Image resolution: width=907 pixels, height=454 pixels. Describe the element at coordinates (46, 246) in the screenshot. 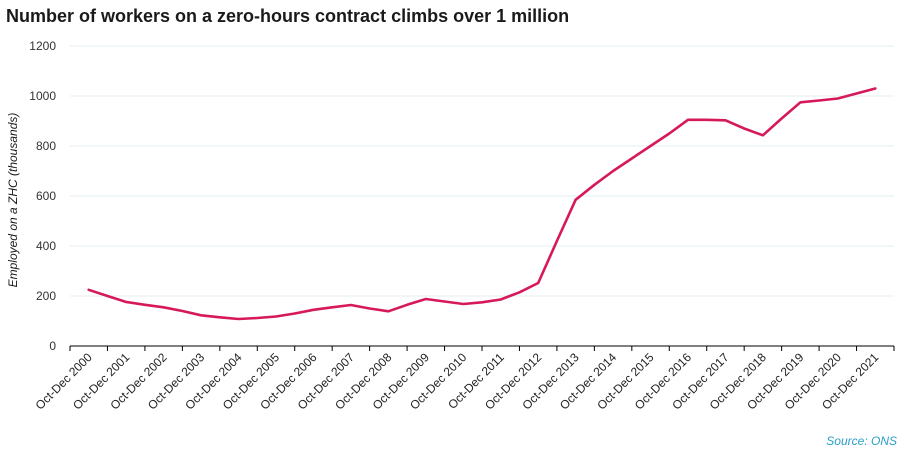

I see `y-tick-label: 400` at that location.